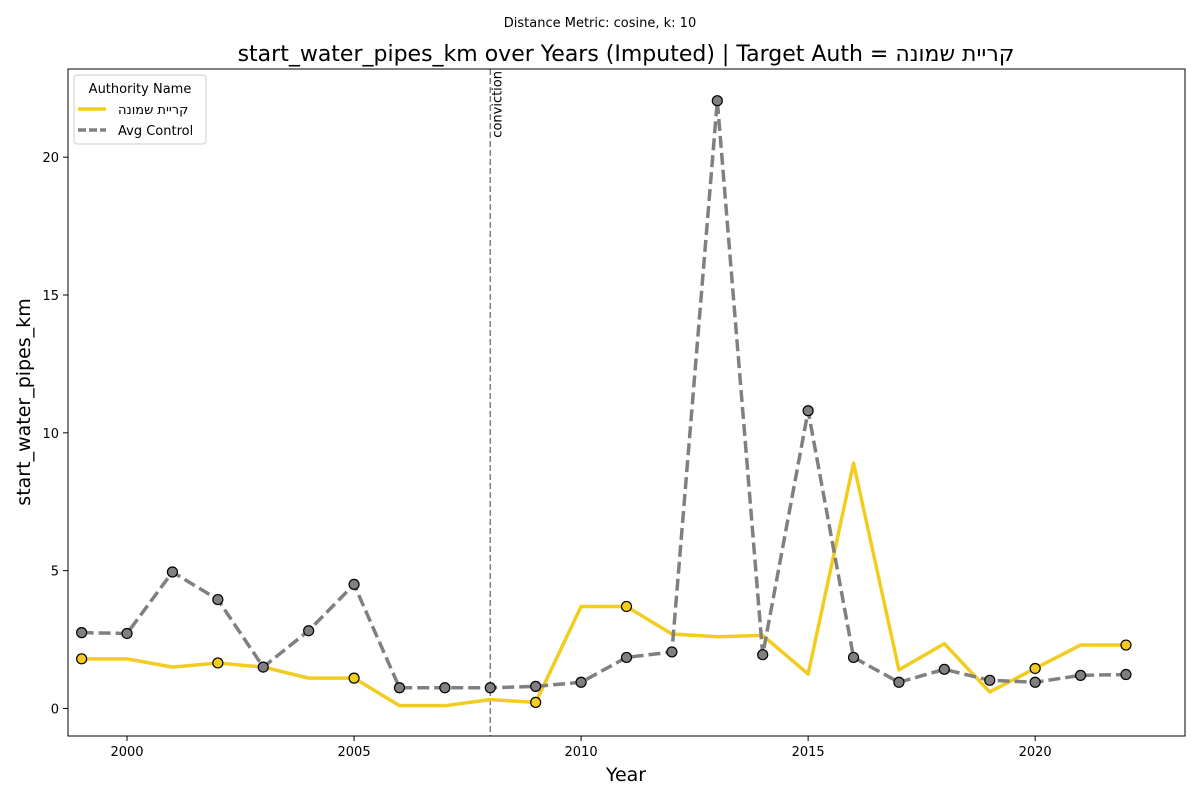 Image resolution: width=1200 pixels, height=800 pixels. I want to click on series-1-point-2000, so click(127, 633).